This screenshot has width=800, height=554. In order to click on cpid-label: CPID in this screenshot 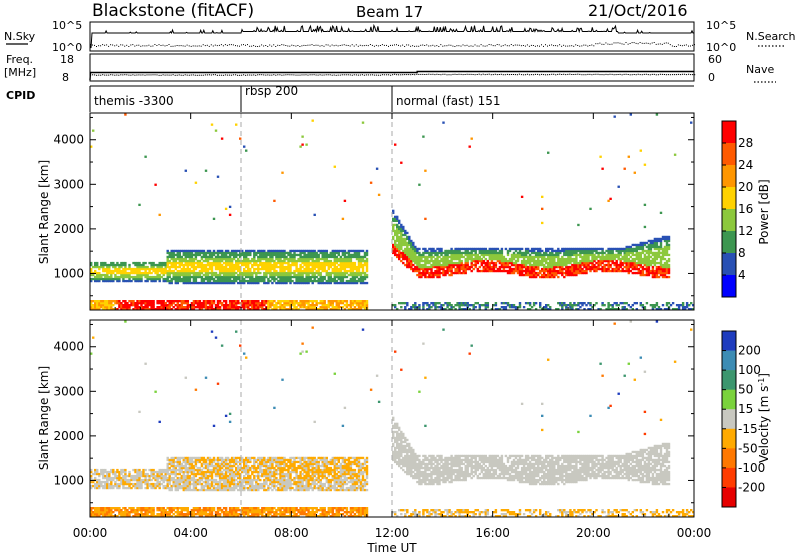, I will do `click(20, 95)`.